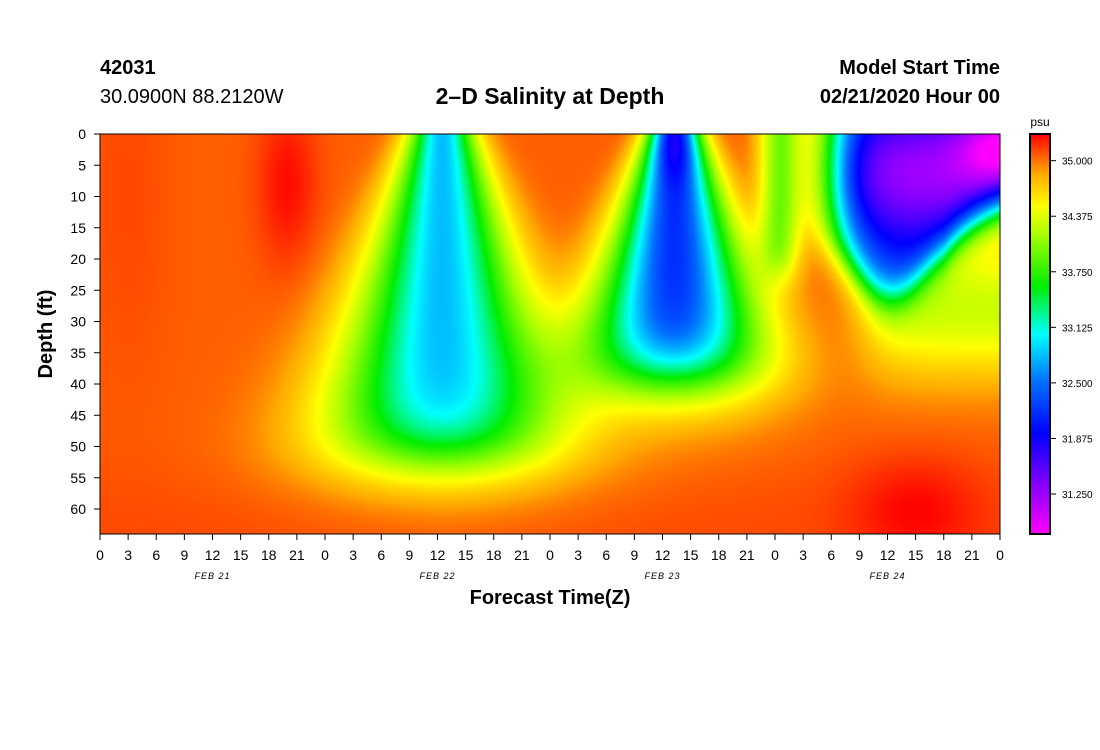 The width and height of the screenshot is (1100, 750). What do you see at coordinates (46, 334) in the screenshot?
I see `y-axis-label: Depth (ft)` at bounding box center [46, 334].